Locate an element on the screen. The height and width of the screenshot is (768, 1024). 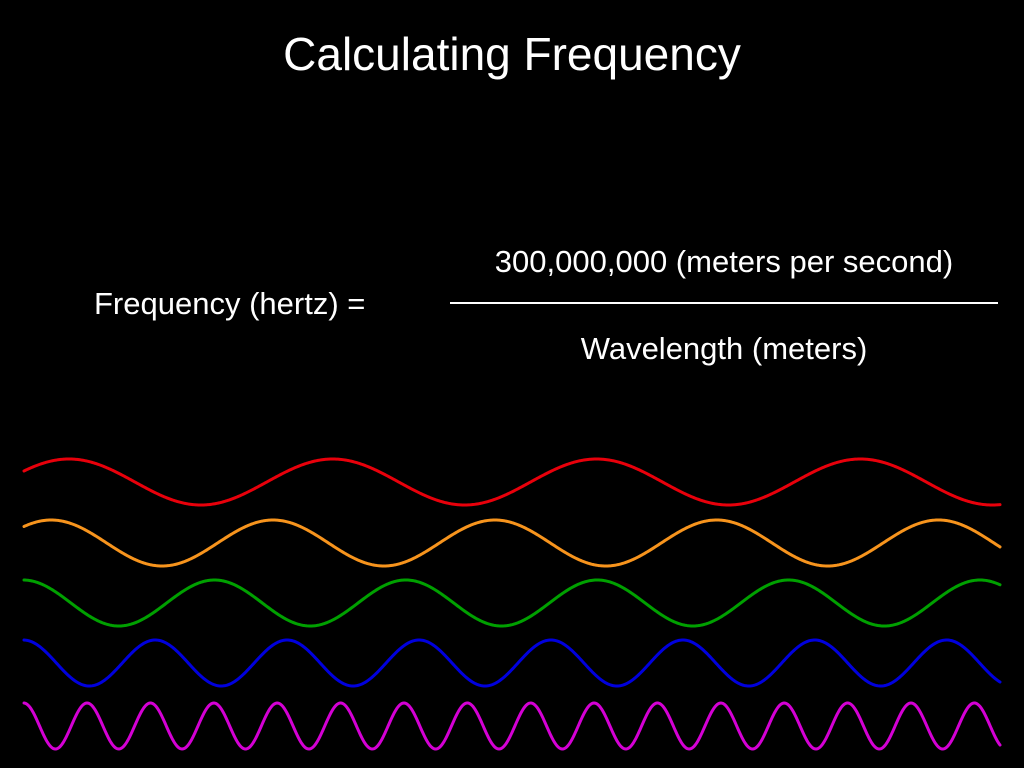
magenta-wave is located at coordinates (512, 726).